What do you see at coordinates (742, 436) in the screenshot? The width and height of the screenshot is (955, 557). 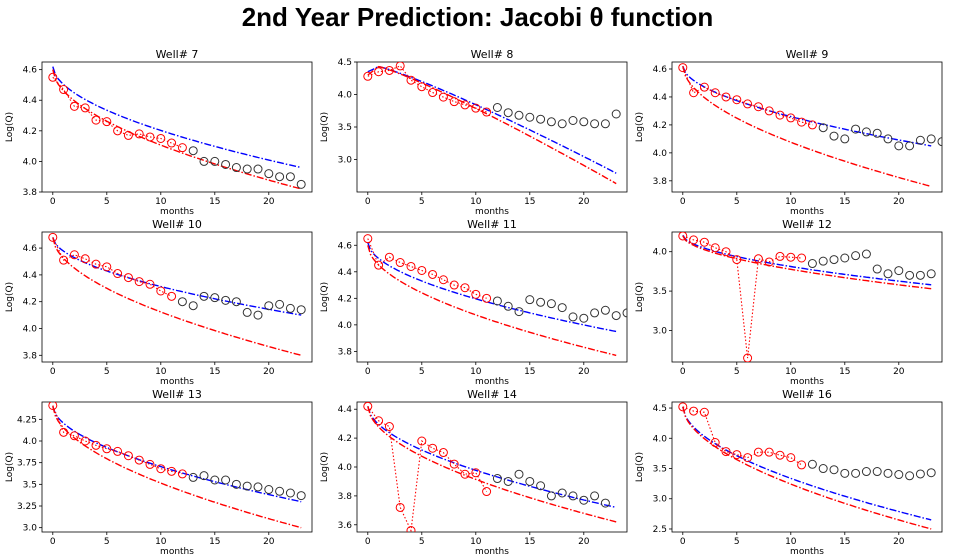 I see `observed-connector` at bounding box center [742, 436].